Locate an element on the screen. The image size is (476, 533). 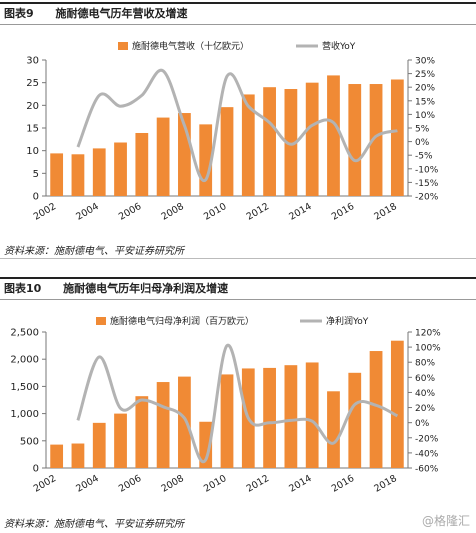
y-left-tick-label: 30 is located at coordinates (32, 61).